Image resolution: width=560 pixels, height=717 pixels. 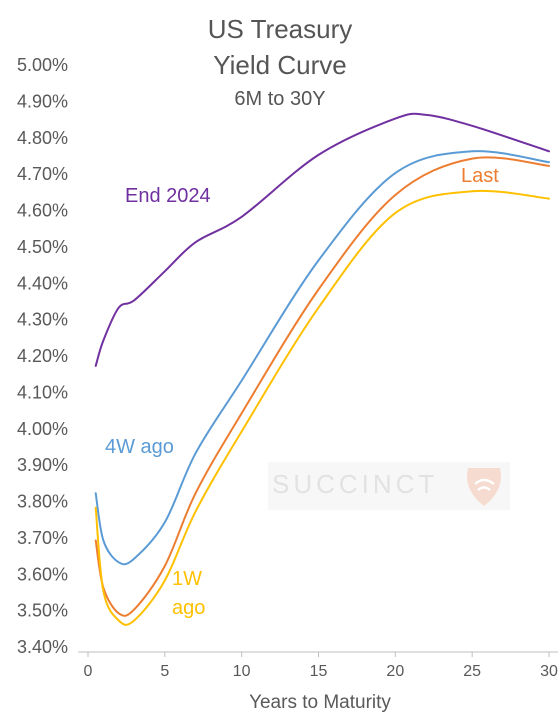 I want to click on y-tick-label: 3.40%, so click(x=42, y=647).